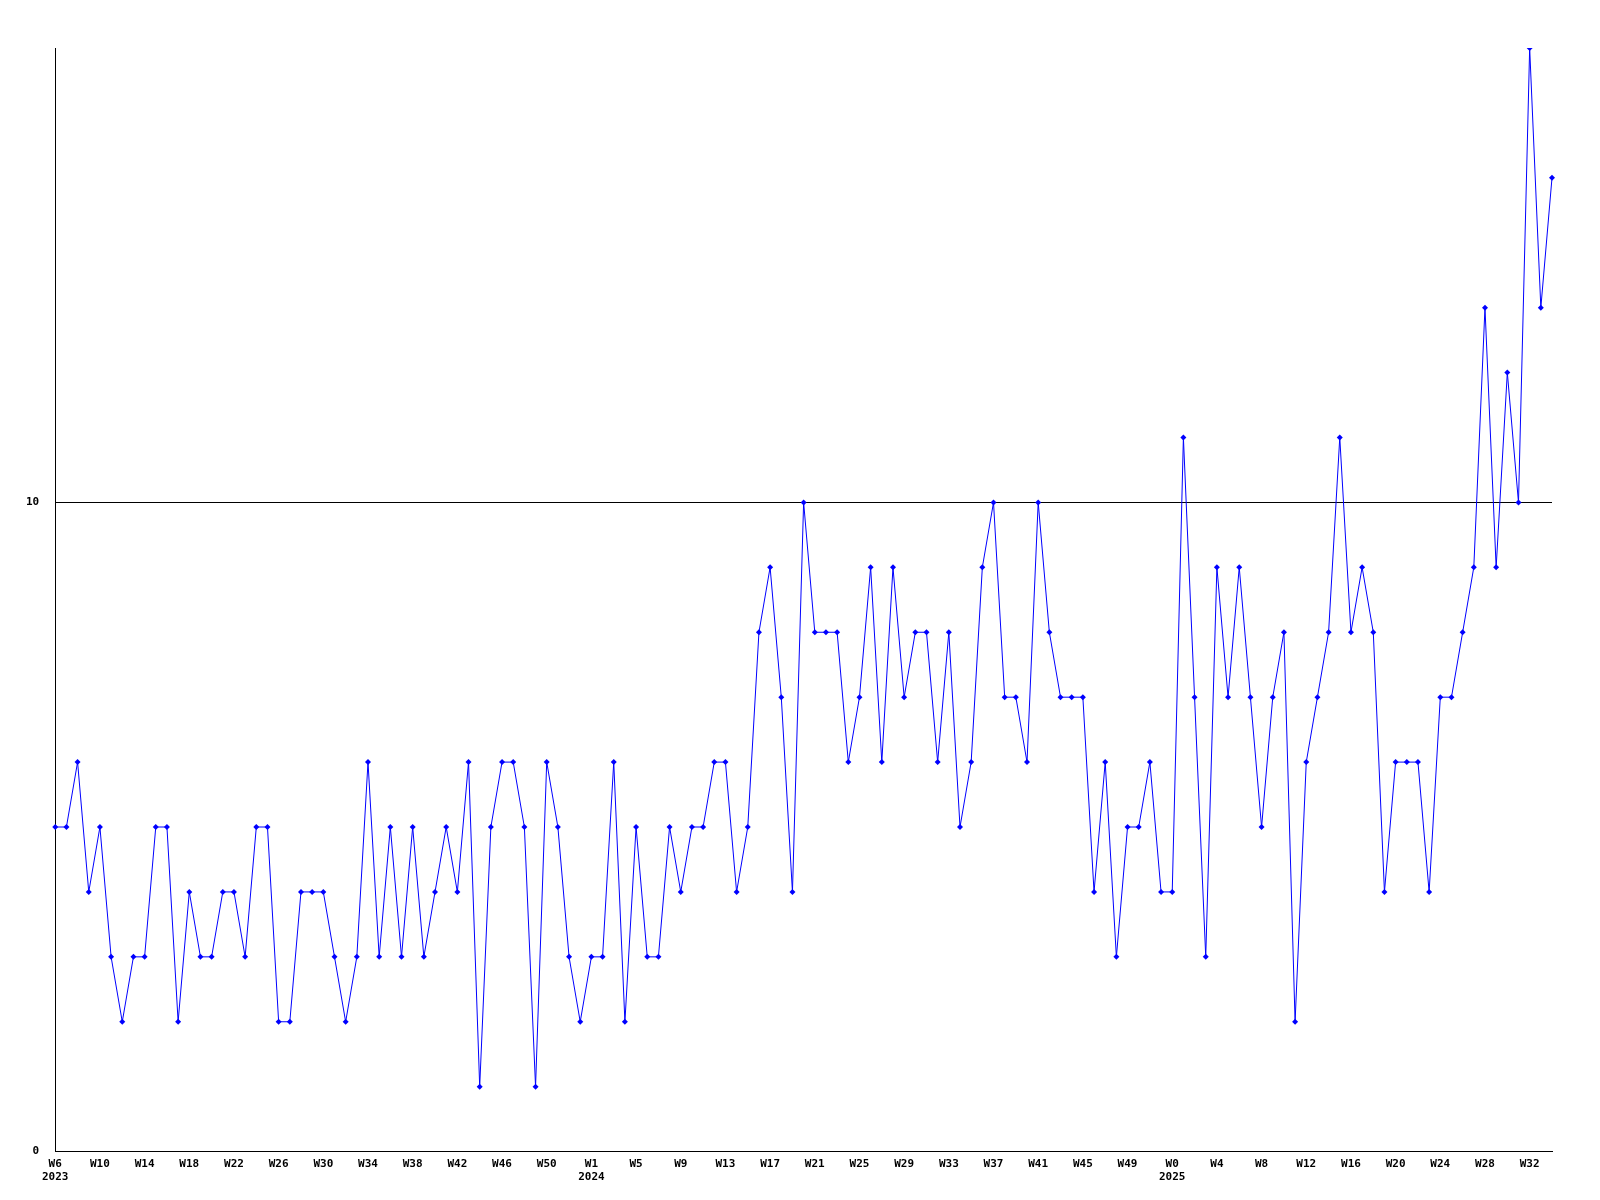  Describe the element at coordinates (1038, 1164) in the screenshot. I see `x-tick-label: W41` at that location.